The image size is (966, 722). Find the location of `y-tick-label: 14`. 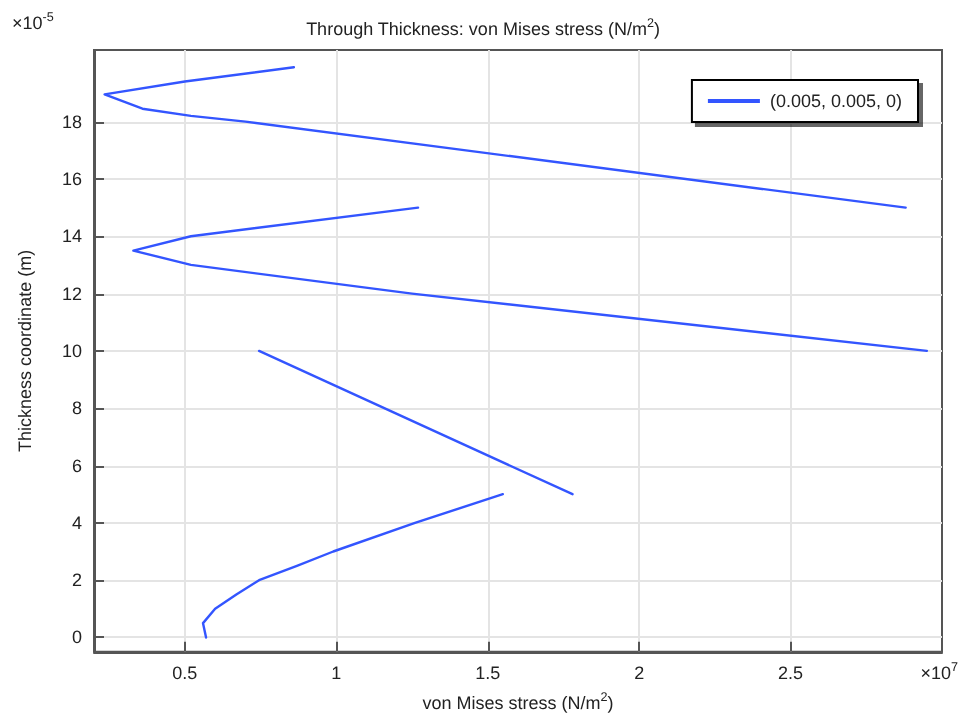

y-tick-label: 14 is located at coordinates (71, 236).